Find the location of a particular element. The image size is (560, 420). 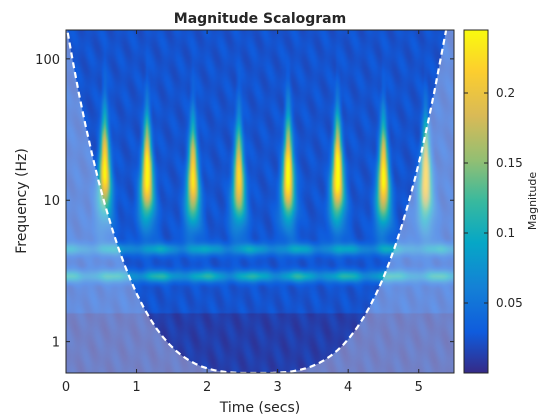

x-tick-label: 3 is located at coordinates (277, 387).